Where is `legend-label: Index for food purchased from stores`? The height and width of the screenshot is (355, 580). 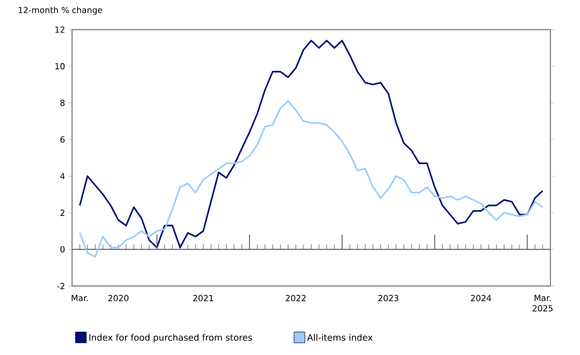
legend-label: Index for food purchased from stores is located at coordinates (170, 338).